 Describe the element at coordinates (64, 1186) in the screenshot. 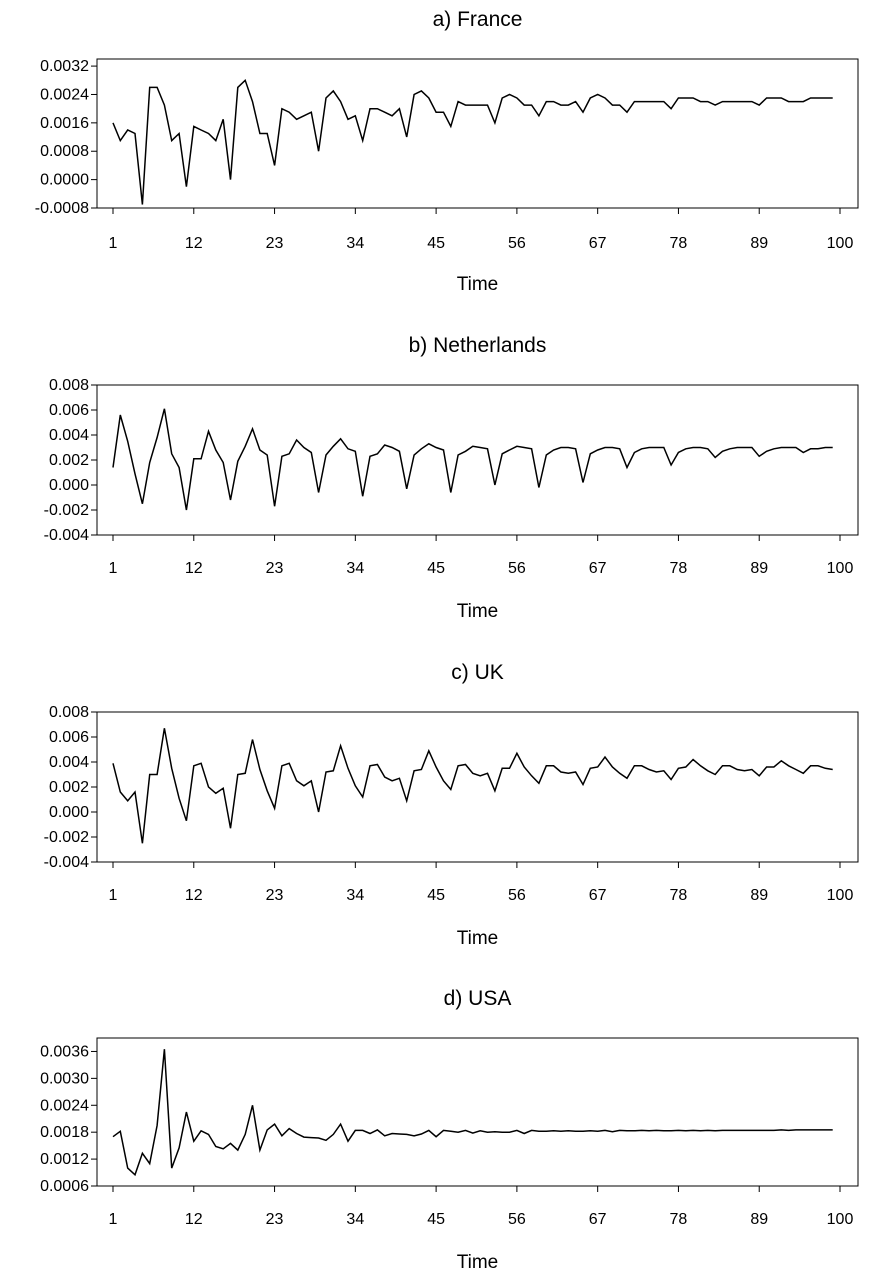

I see `y-tick-label: 0.0006` at that location.